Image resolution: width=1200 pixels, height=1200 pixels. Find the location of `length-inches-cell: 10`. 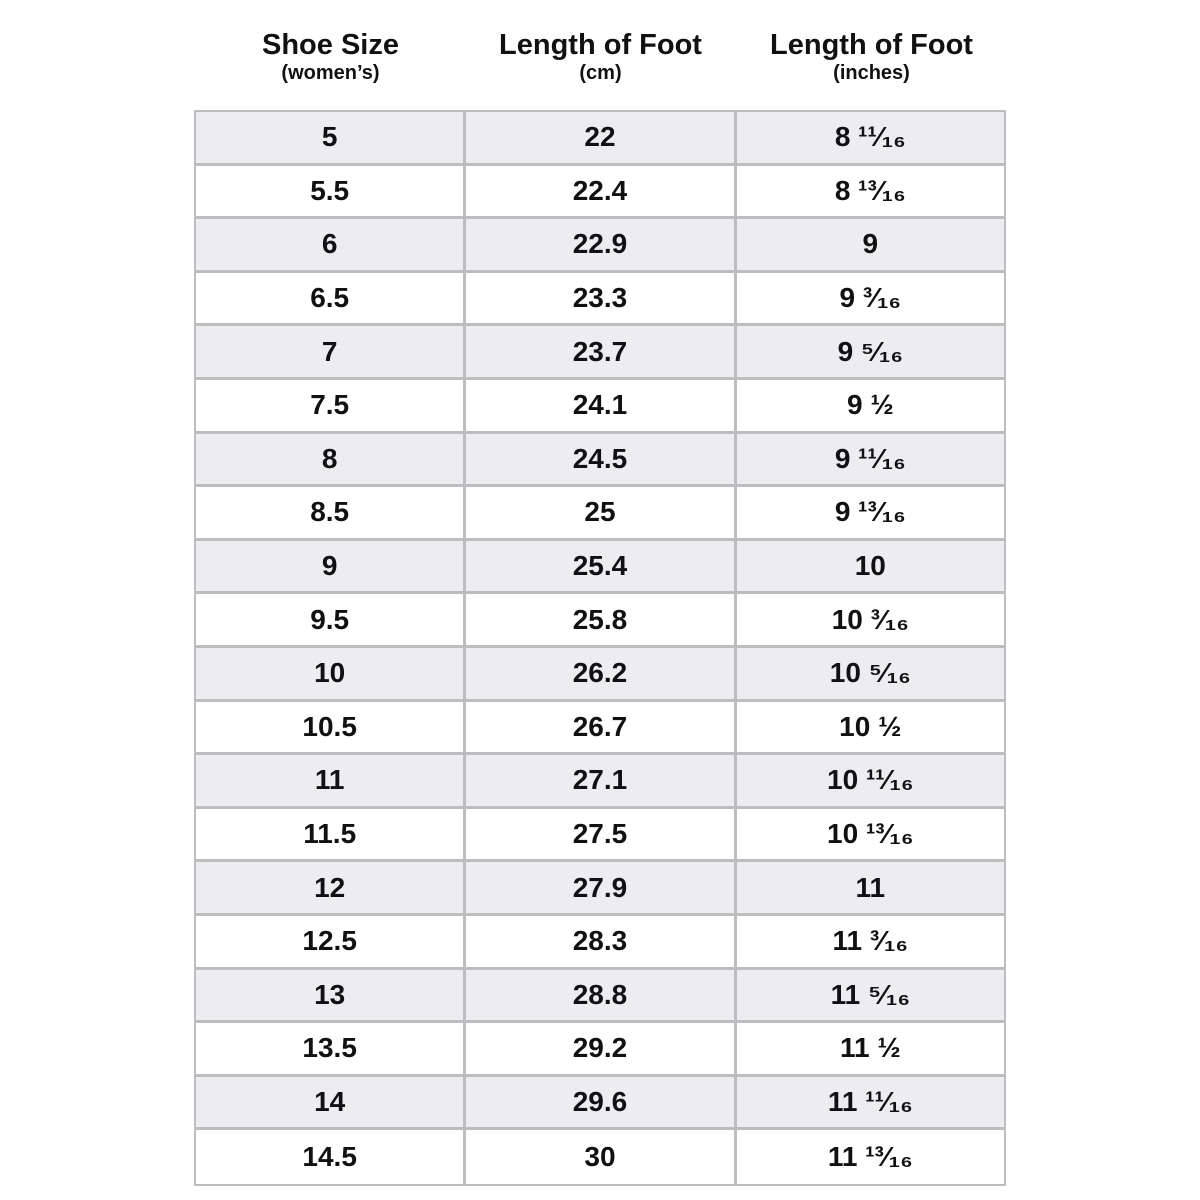

length-inches-cell: 10 is located at coordinates (868, 566).